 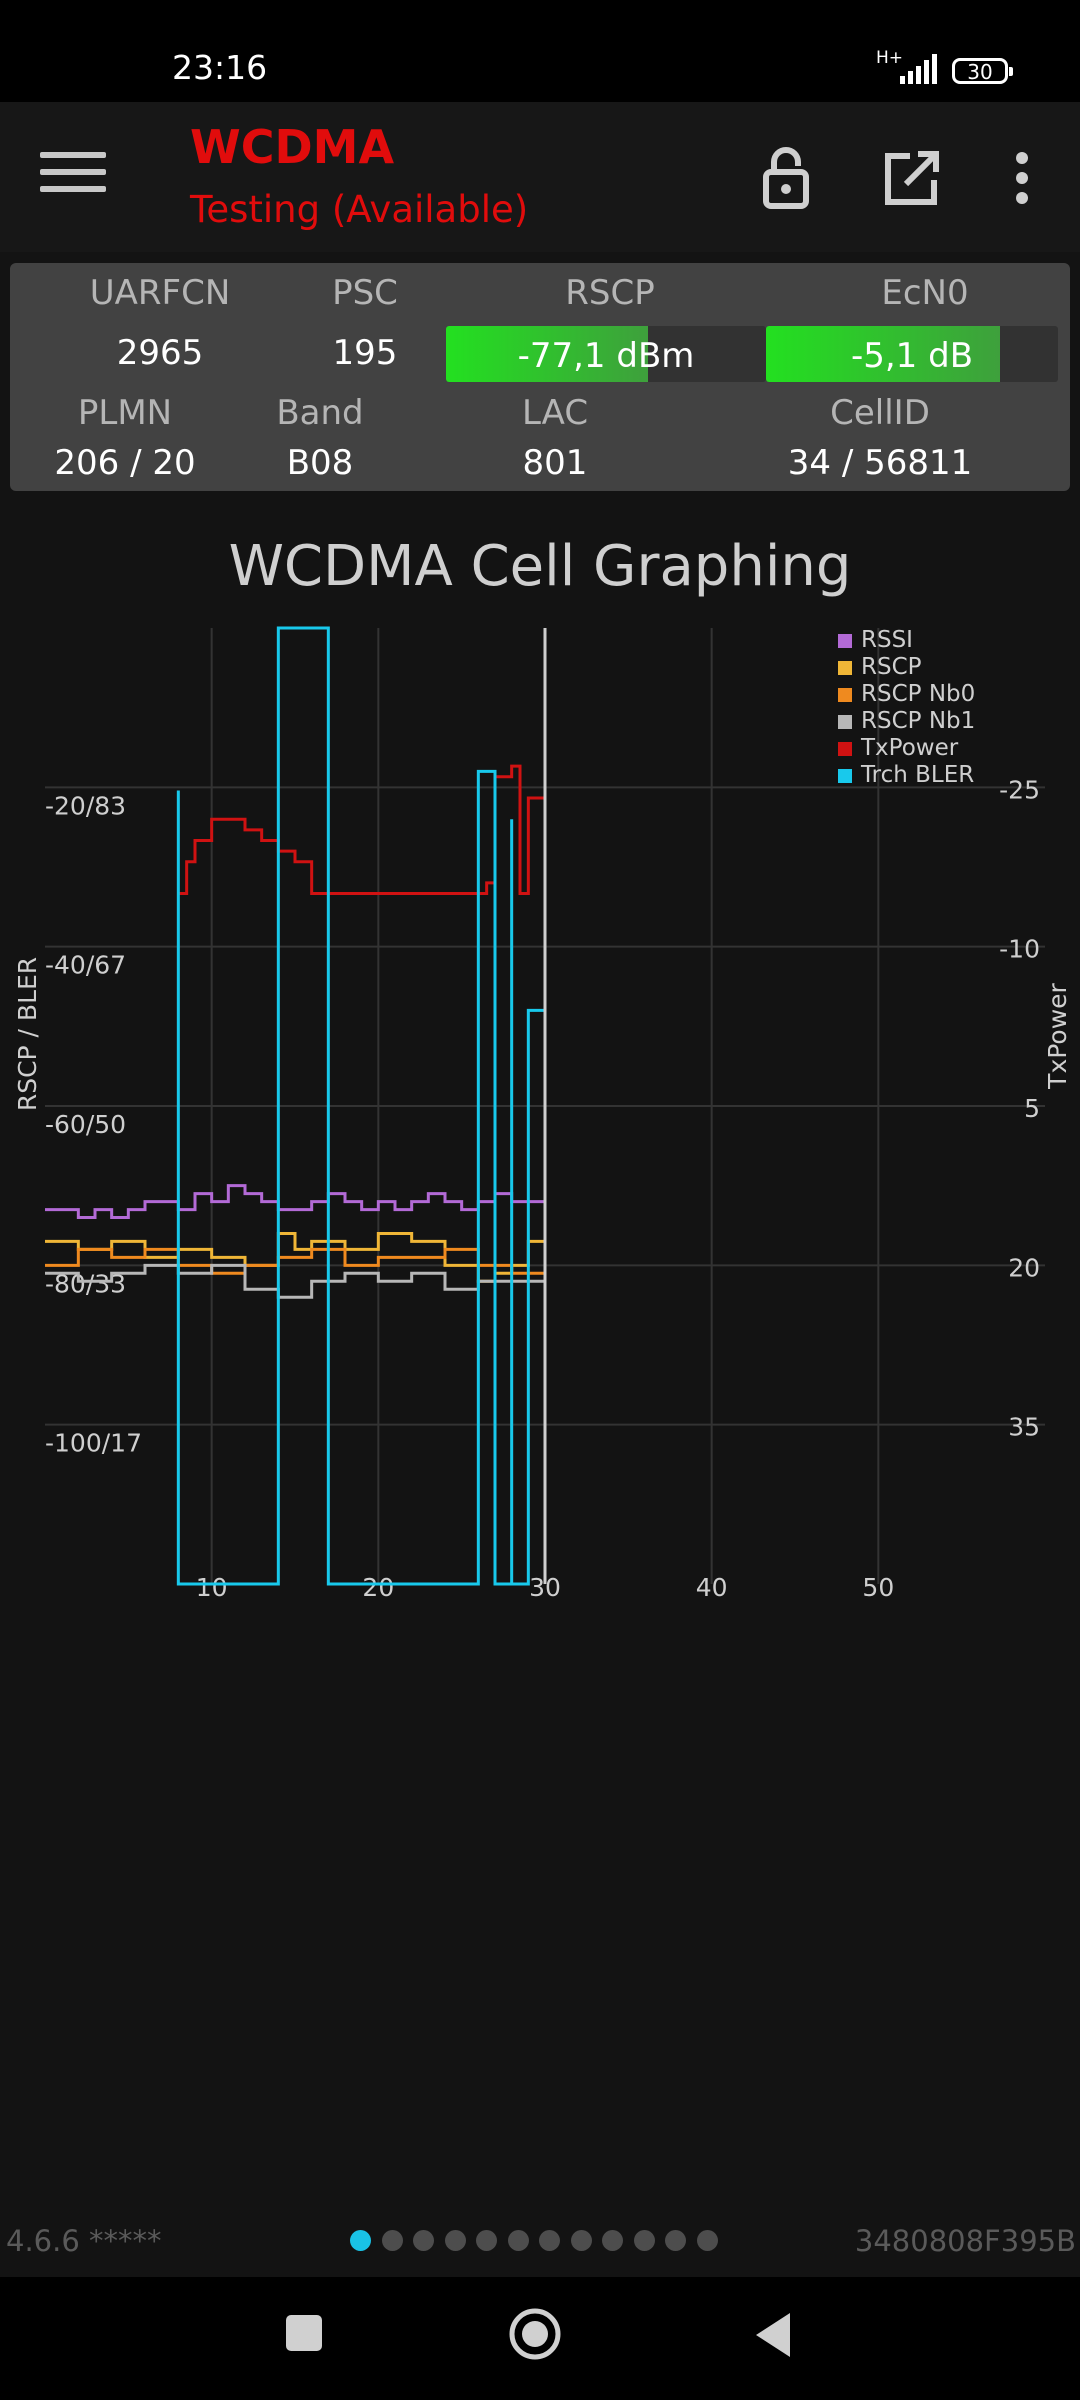 What do you see at coordinates (965, 2241) in the screenshot?
I see `device-id: 3480808F395B` at bounding box center [965, 2241].